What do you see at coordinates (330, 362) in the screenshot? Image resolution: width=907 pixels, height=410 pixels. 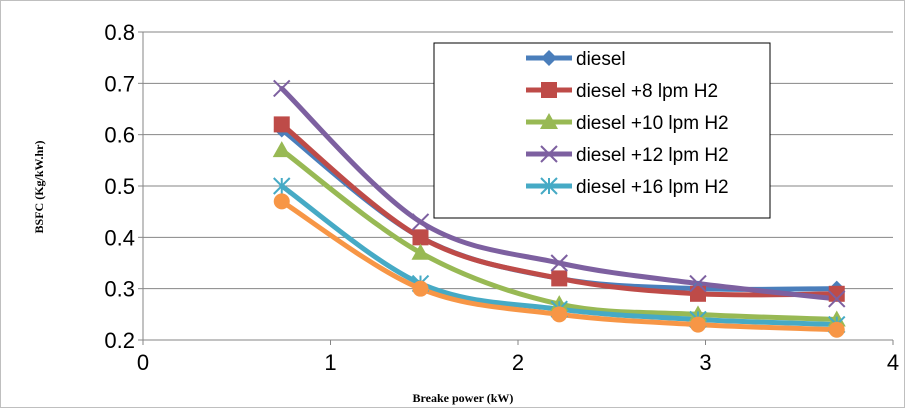 I see `x-tick-label: 1` at bounding box center [330, 362].